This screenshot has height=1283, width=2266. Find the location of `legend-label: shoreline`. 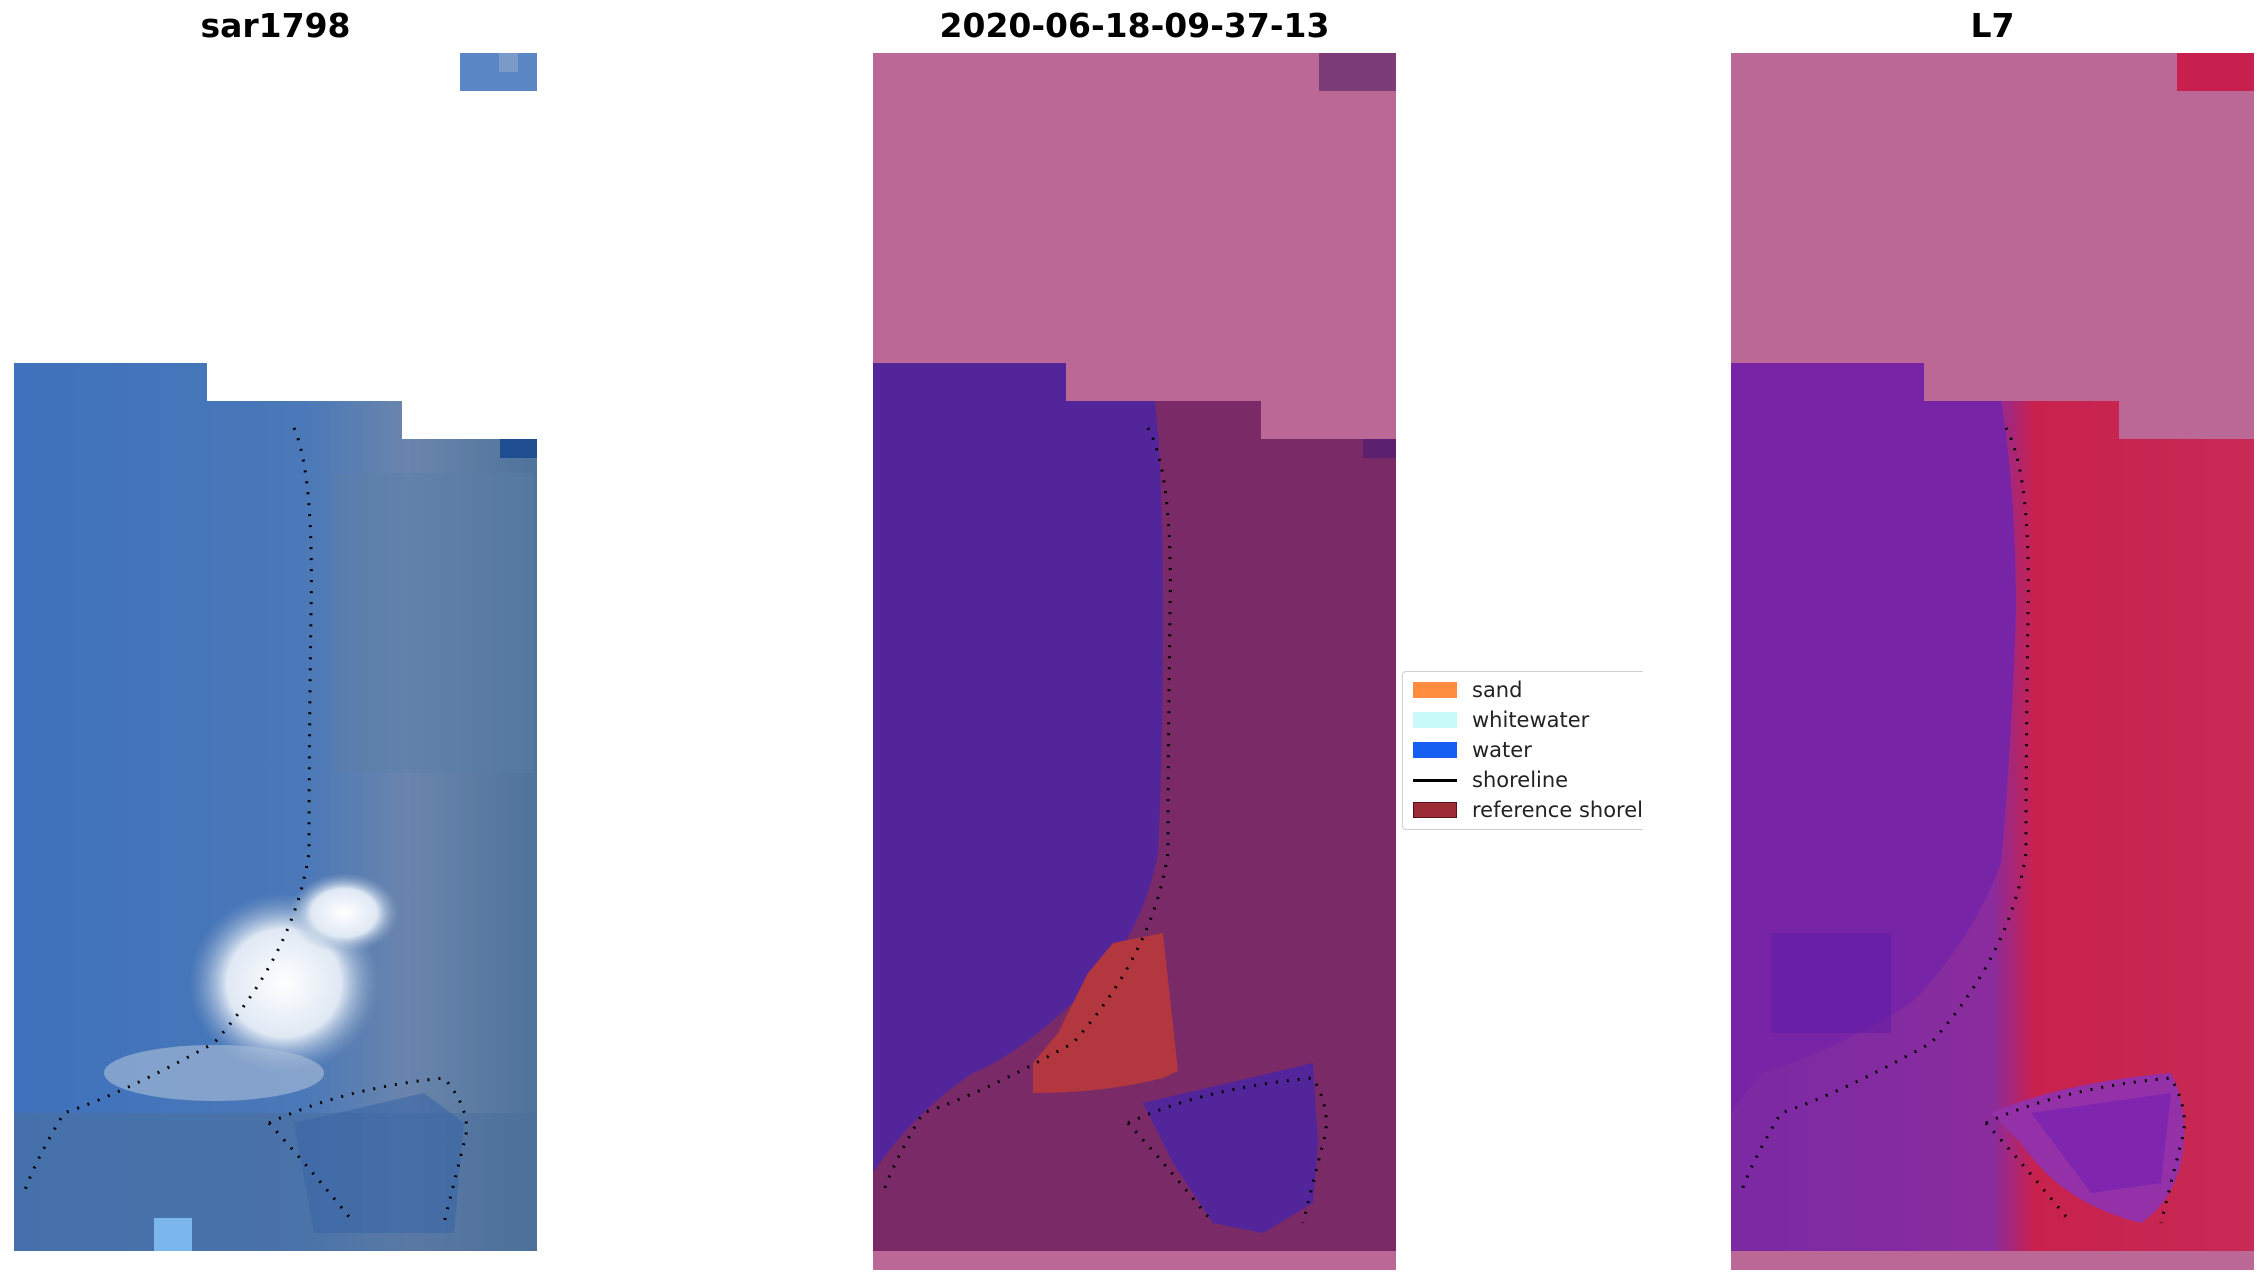

legend-label: shoreline is located at coordinates (1520, 780).